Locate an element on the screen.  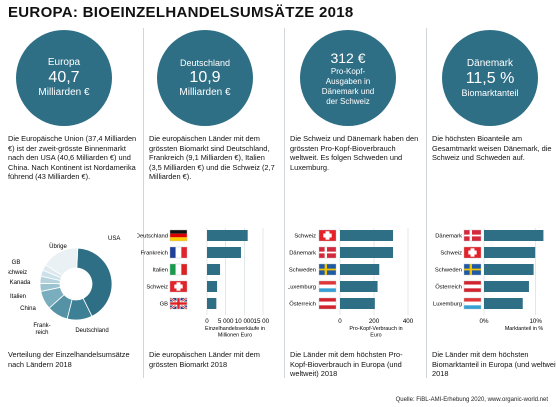
slice-label: GB is located at coordinates (16, 263).